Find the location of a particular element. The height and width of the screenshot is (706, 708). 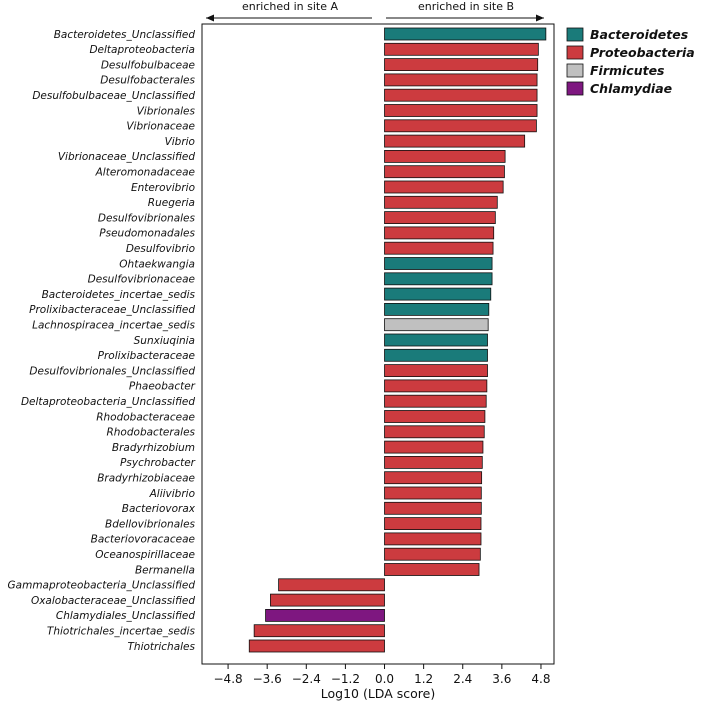

category-label: Chlamydiales_Unclassified is located at coordinates (125, 616).